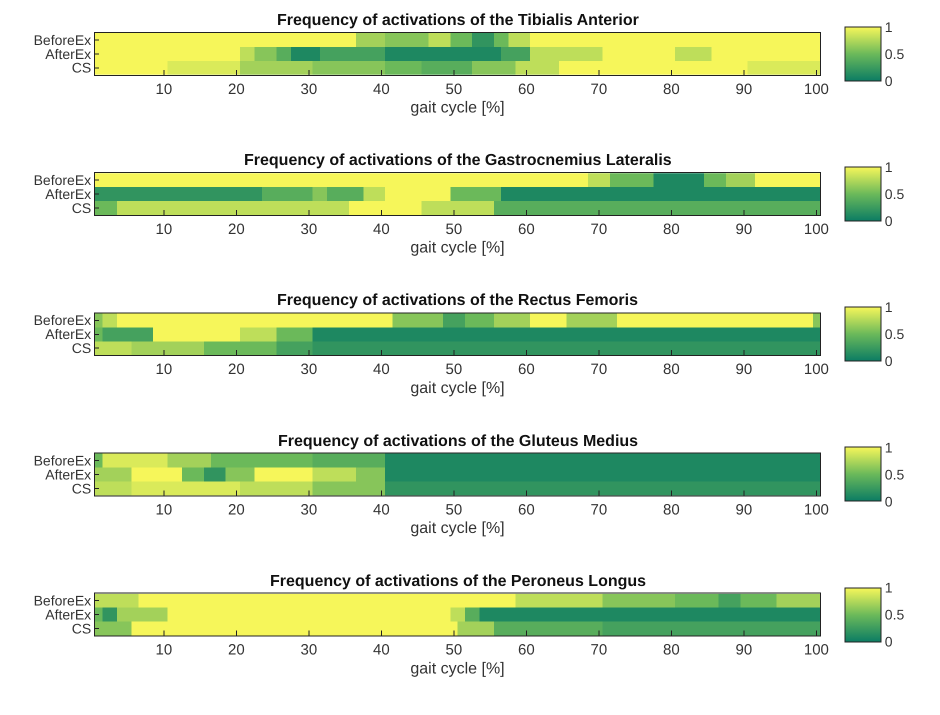 The image size is (940, 715). I want to click on chart-title: Frequency of activations of the Tibialis Anterior, so click(458, 20).